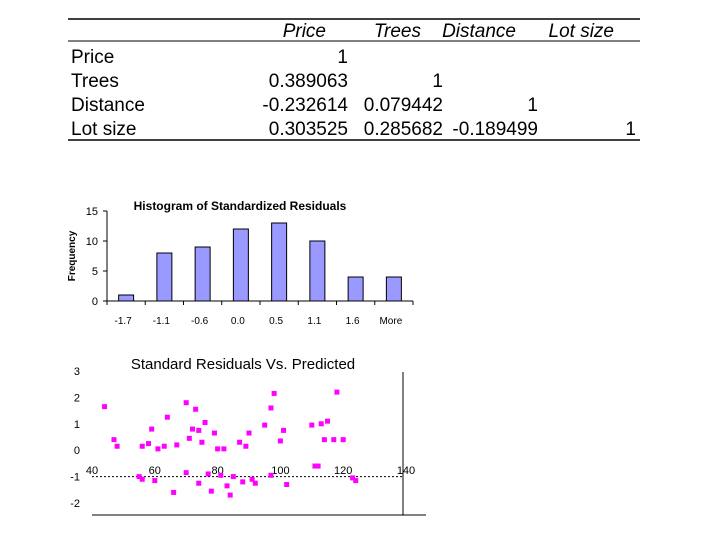 This screenshot has width=720, height=540. Describe the element at coordinates (343, 471) in the screenshot. I see `scatter-x-tick-label: 120` at that location.